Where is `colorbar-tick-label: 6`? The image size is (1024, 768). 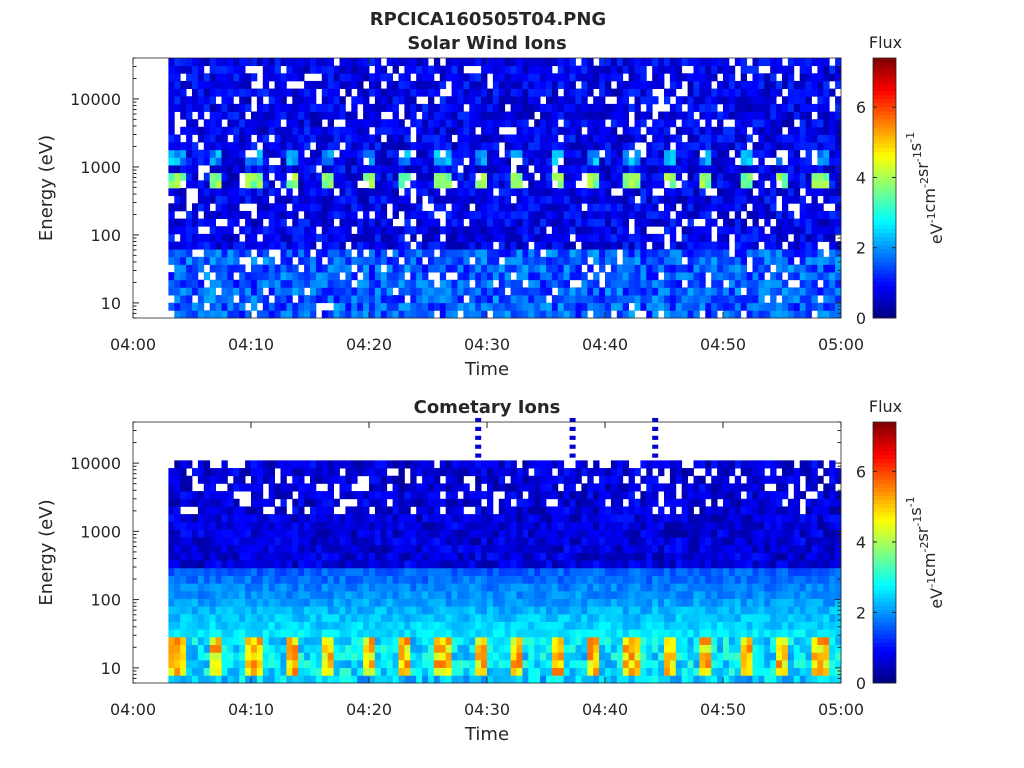 colorbar-tick-label: 6 is located at coordinates (861, 107).